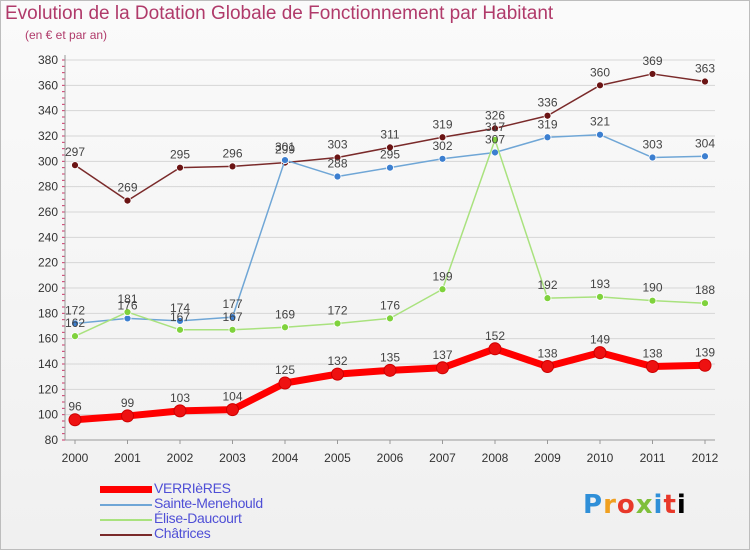 This screenshot has height=550, width=750. What do you see at coordinates (547, 285) in the screenshot?
I see `data-label: 192` at bounding box center [547, 285].